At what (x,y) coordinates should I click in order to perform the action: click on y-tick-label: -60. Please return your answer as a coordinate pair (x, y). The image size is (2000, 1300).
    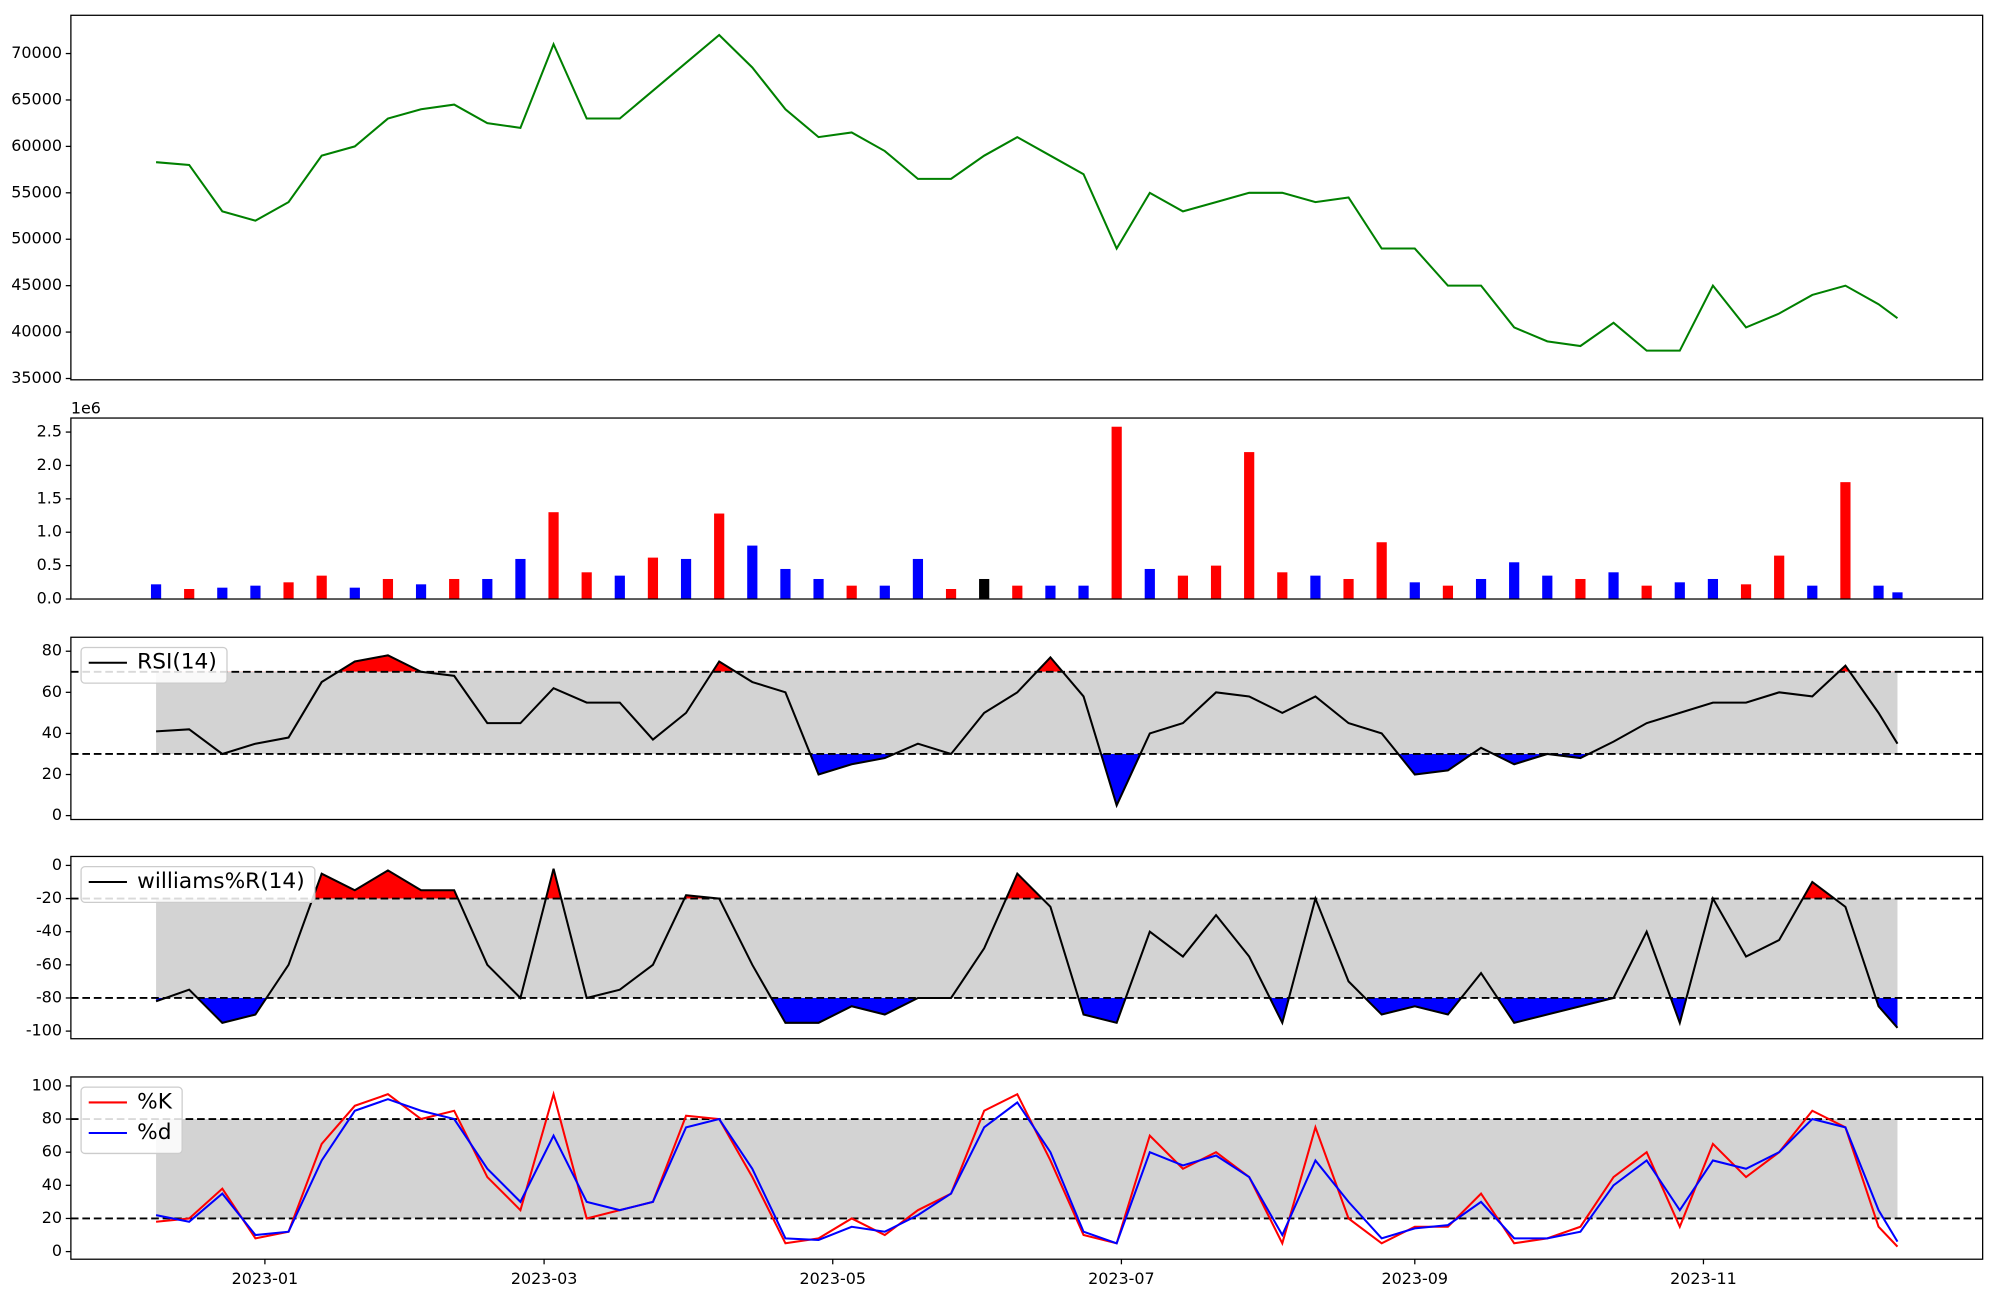
    Looking at the image, I should click on (49, 963).